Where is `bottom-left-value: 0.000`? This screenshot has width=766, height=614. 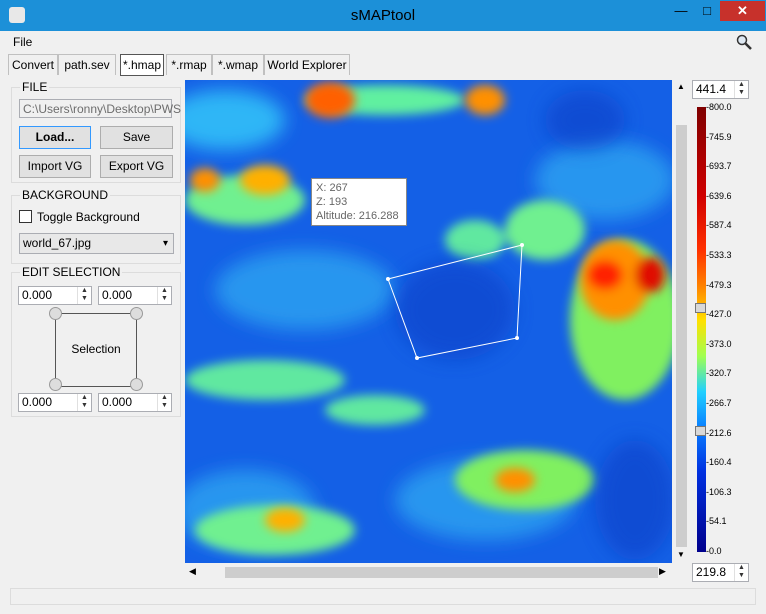 bottom-left-value: 0.000 is located at coordinates (37, 402).